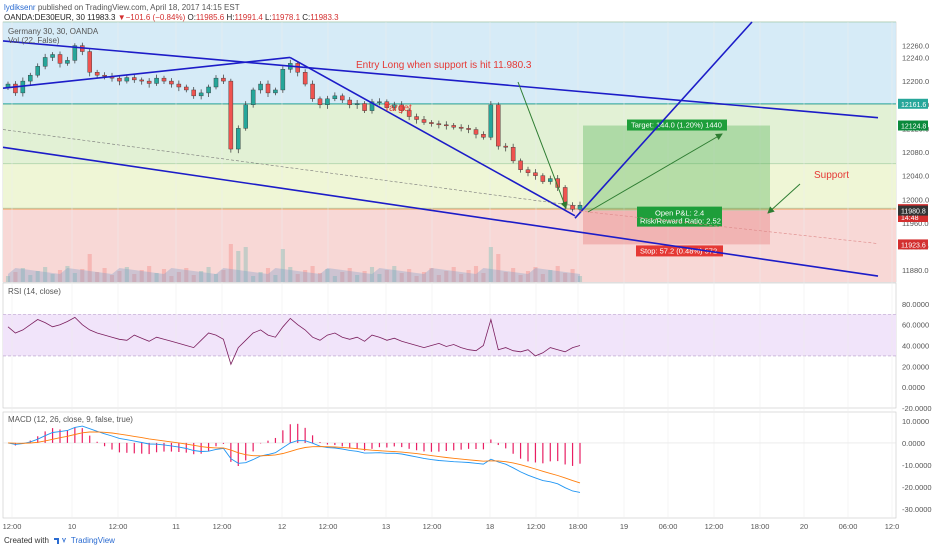 This screenshot has width=932, height=550. I want to click on rr-text: Risk/Reward Ratio: 2.52, so click(680, 221).